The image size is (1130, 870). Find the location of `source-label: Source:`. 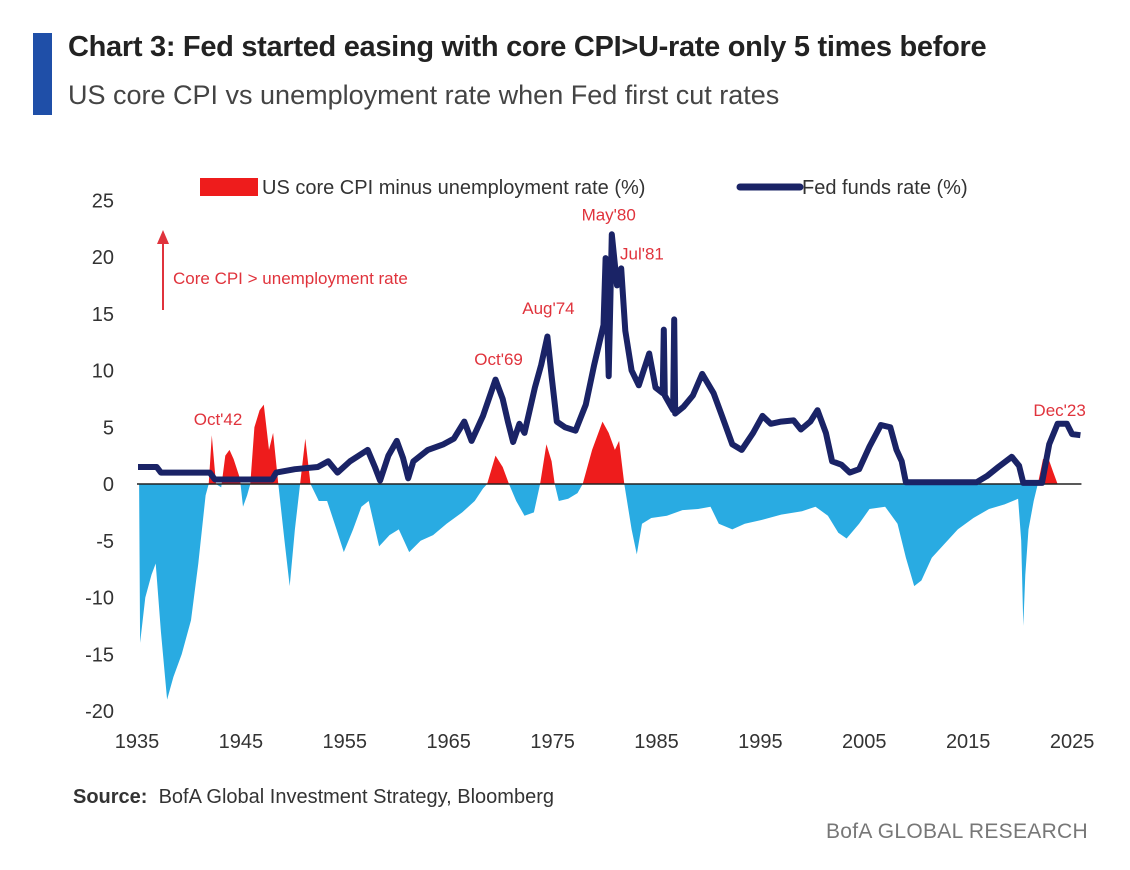

source-label: Source: is located at coordinates (110, 797).